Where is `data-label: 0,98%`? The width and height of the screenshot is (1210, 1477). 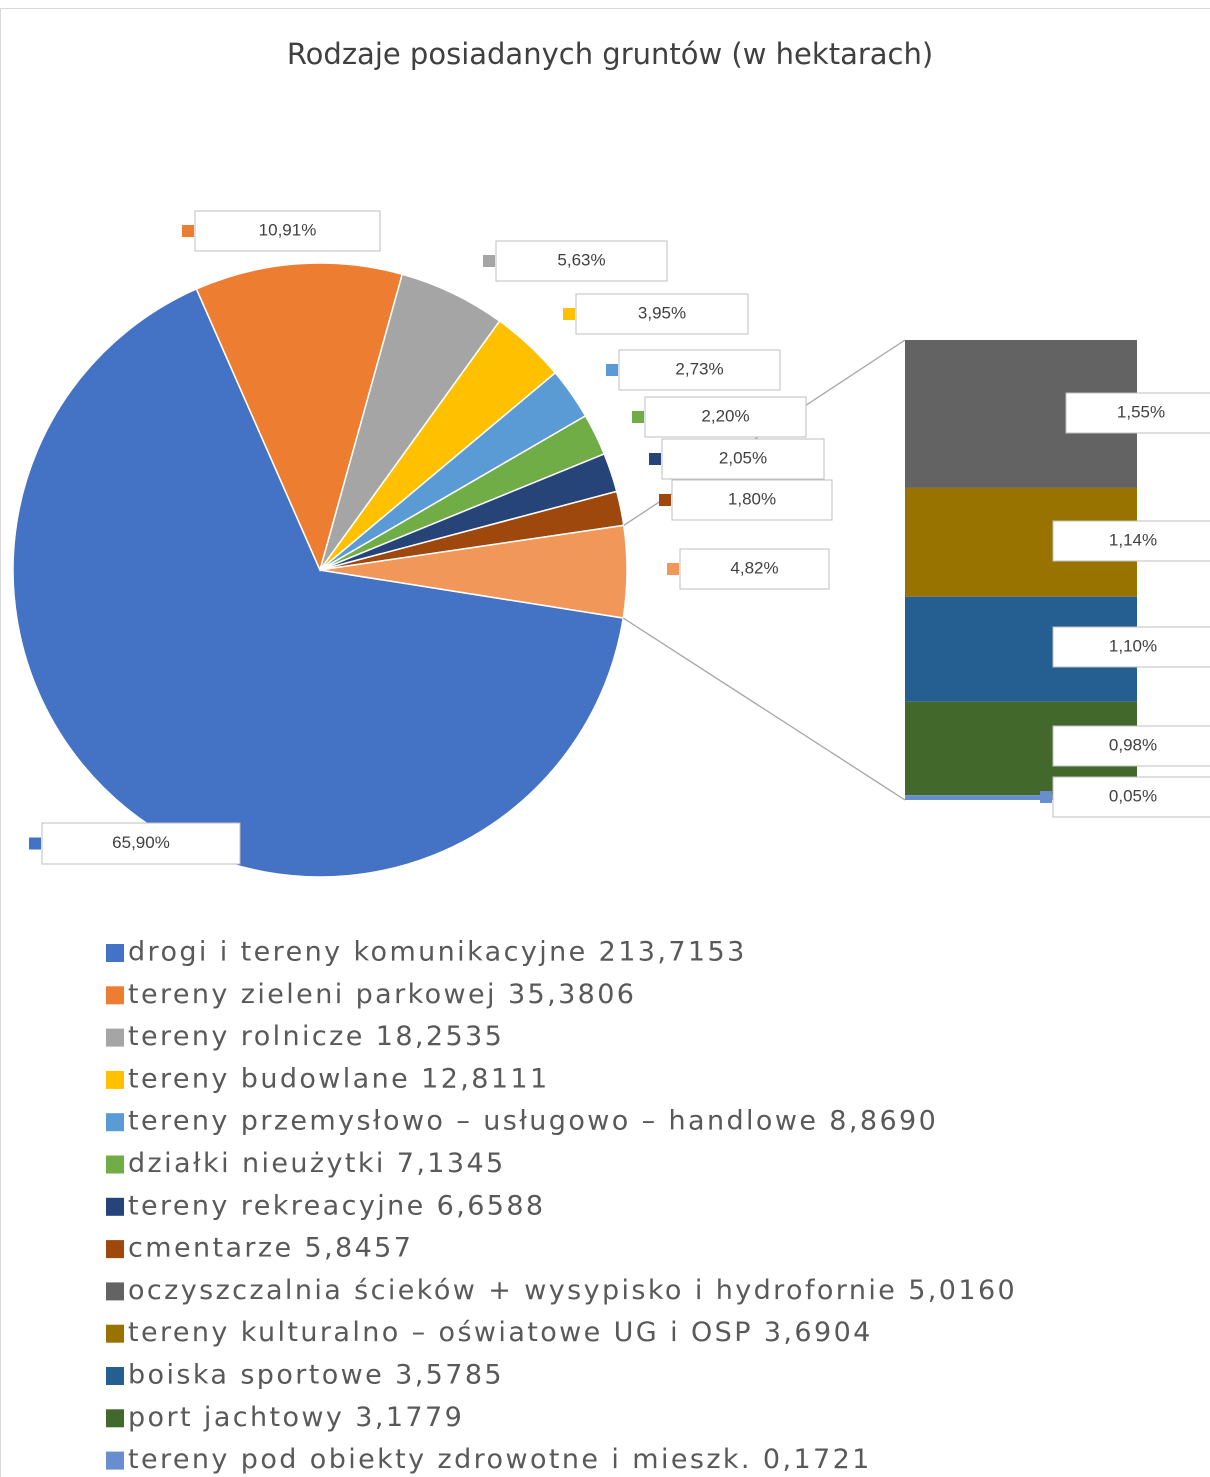
data-label: 0,98% is located at coordinates (1133, 744).